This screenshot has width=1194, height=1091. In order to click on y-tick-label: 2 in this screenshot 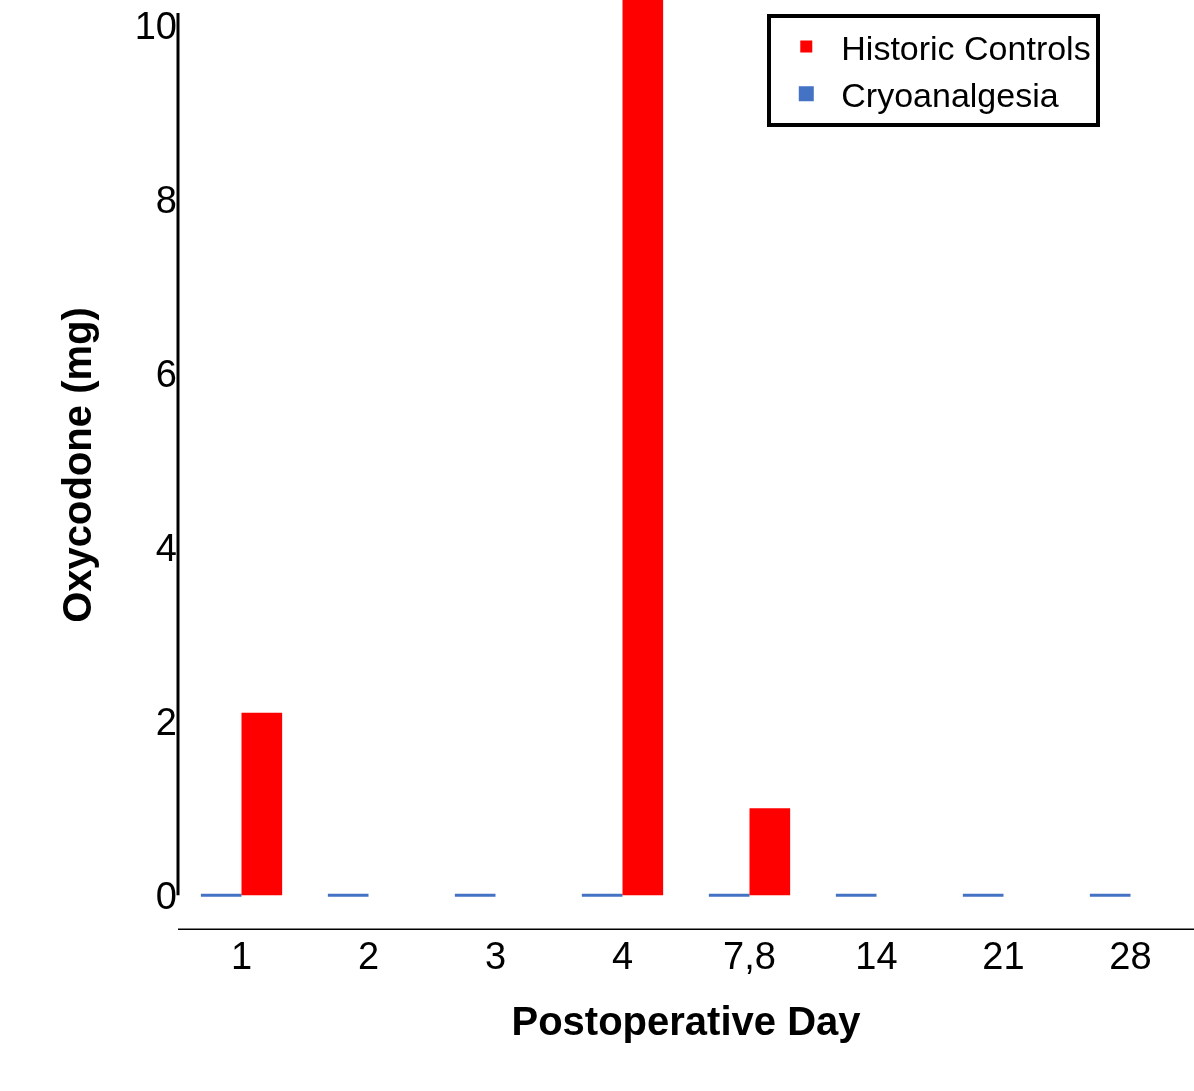, I will do `click(166, 721)`.